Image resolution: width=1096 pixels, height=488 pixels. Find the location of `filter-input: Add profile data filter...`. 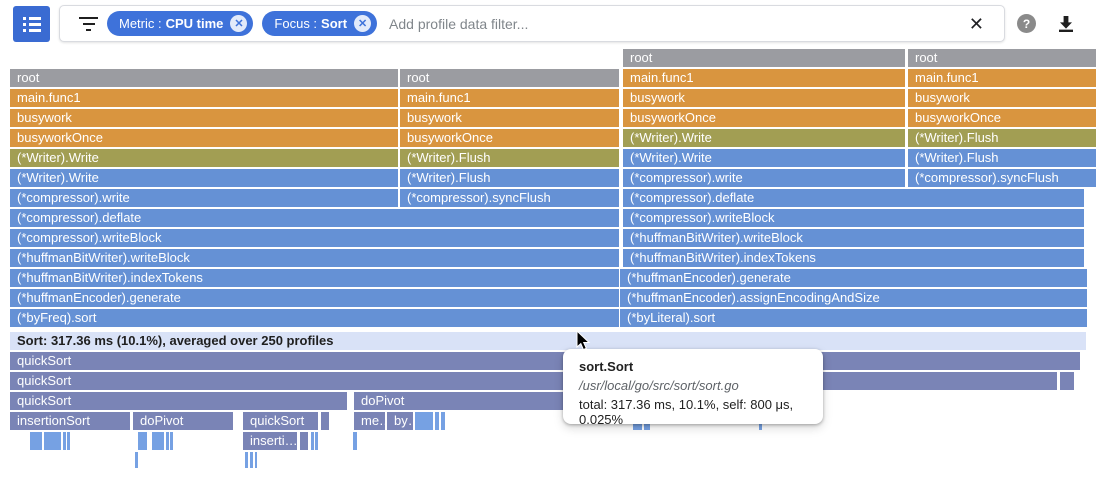

filter-input: Add profile data filter... is located at coordinates (459, 23).